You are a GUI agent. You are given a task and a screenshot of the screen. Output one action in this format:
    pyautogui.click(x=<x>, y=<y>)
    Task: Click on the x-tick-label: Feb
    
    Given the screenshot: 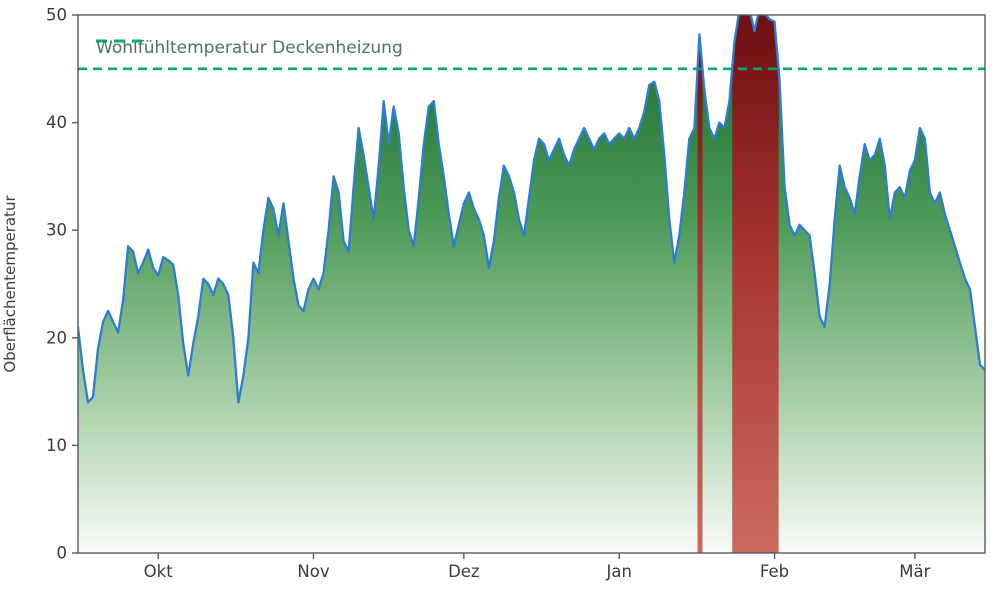 What is the action you would take?
    pyautogui.click(x=774, y=571)
    